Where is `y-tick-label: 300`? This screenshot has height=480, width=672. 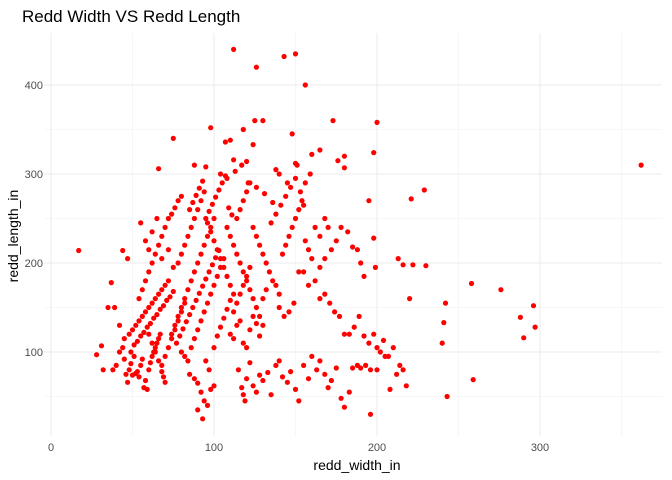
y-tick-label: 300 is located at coordinates (34, 175).